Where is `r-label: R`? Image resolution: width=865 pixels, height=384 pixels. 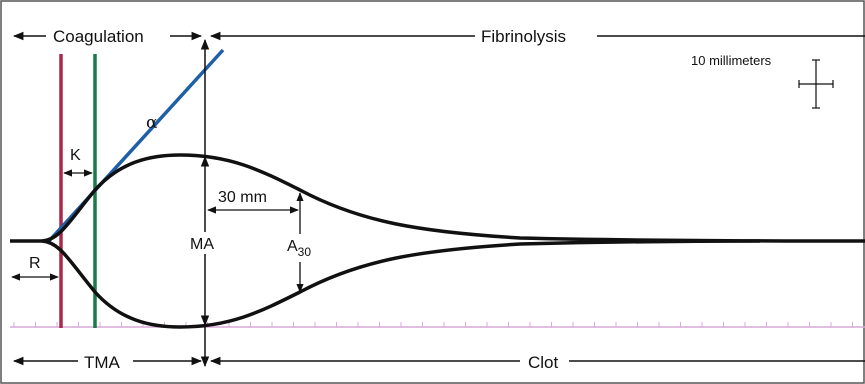 r-label: R is located at coordinates (35, 263).